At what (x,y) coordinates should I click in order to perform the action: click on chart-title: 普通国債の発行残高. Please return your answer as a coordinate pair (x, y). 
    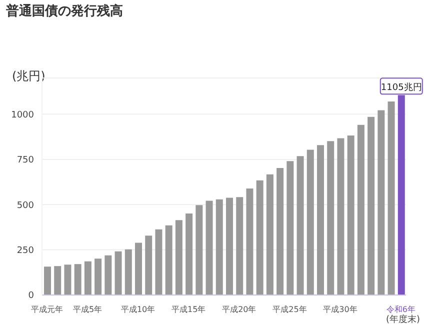
    Looking at the image, I should click on (64, 11).